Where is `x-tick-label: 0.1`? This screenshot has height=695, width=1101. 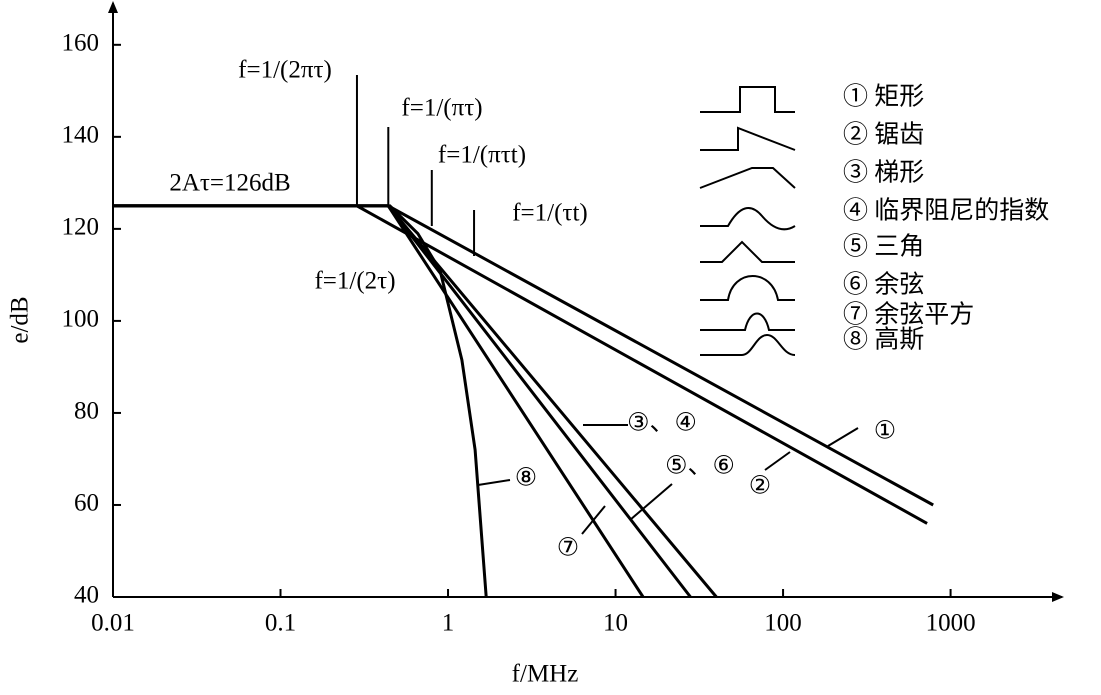 x-tick-label: 0.1 is located at coordinates (280, 623).